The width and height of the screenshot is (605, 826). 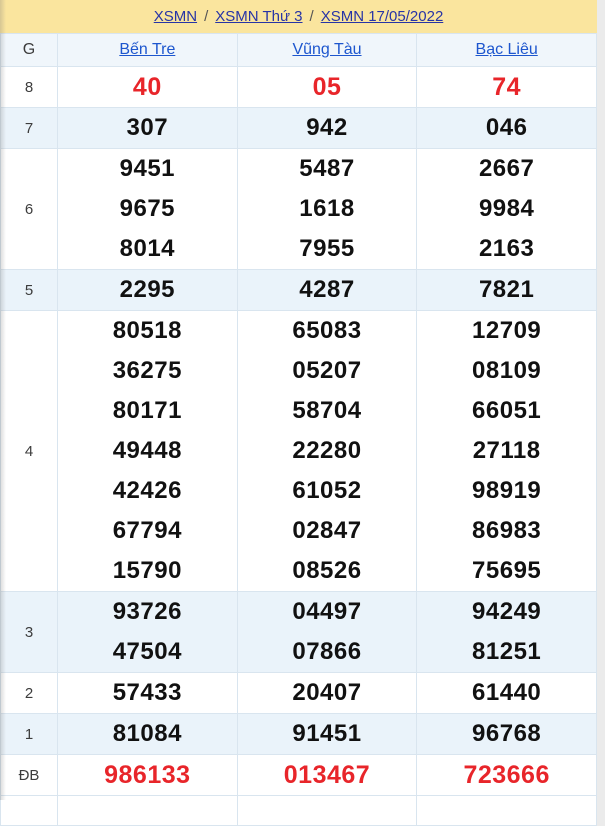 What do you see at coordinates (298, 87) in the screenshot?
I see `prize-row-8: 8 40 05 74` at bounding box center [298, 87].